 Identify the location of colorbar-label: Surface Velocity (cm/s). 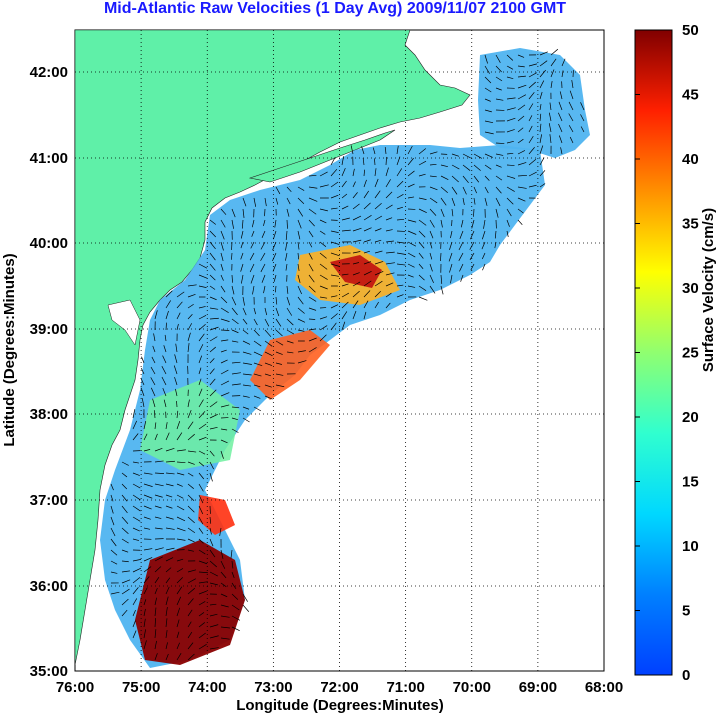
(708, 290).